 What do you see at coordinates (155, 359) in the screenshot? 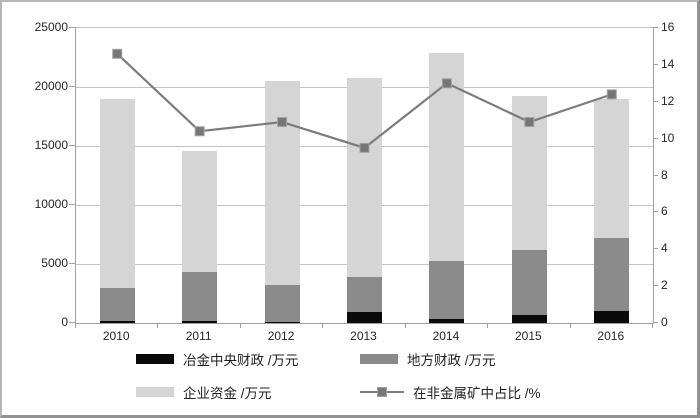
I see `central-finance-swatch` at bounding box center [155, 359].